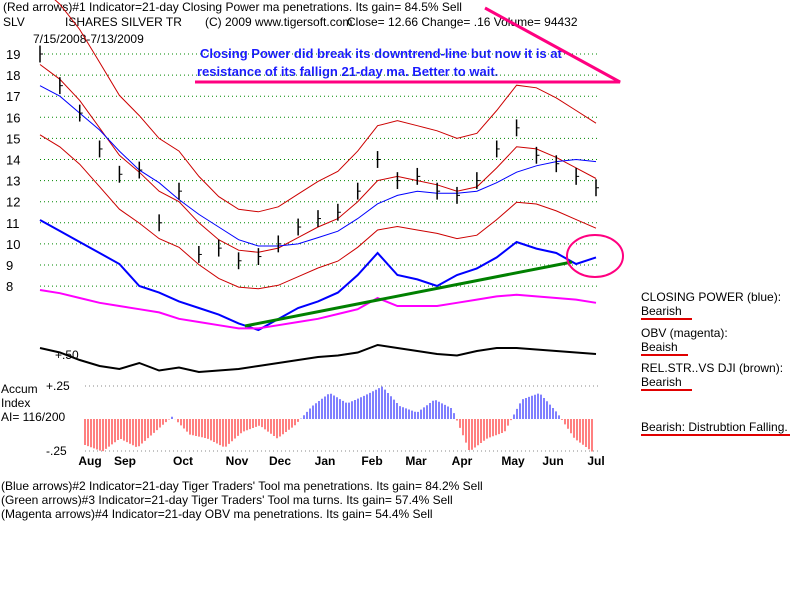 The width and height of the screenshot is (800, 600). I want to click on accum-title-1: Accum, so click(19, 389).